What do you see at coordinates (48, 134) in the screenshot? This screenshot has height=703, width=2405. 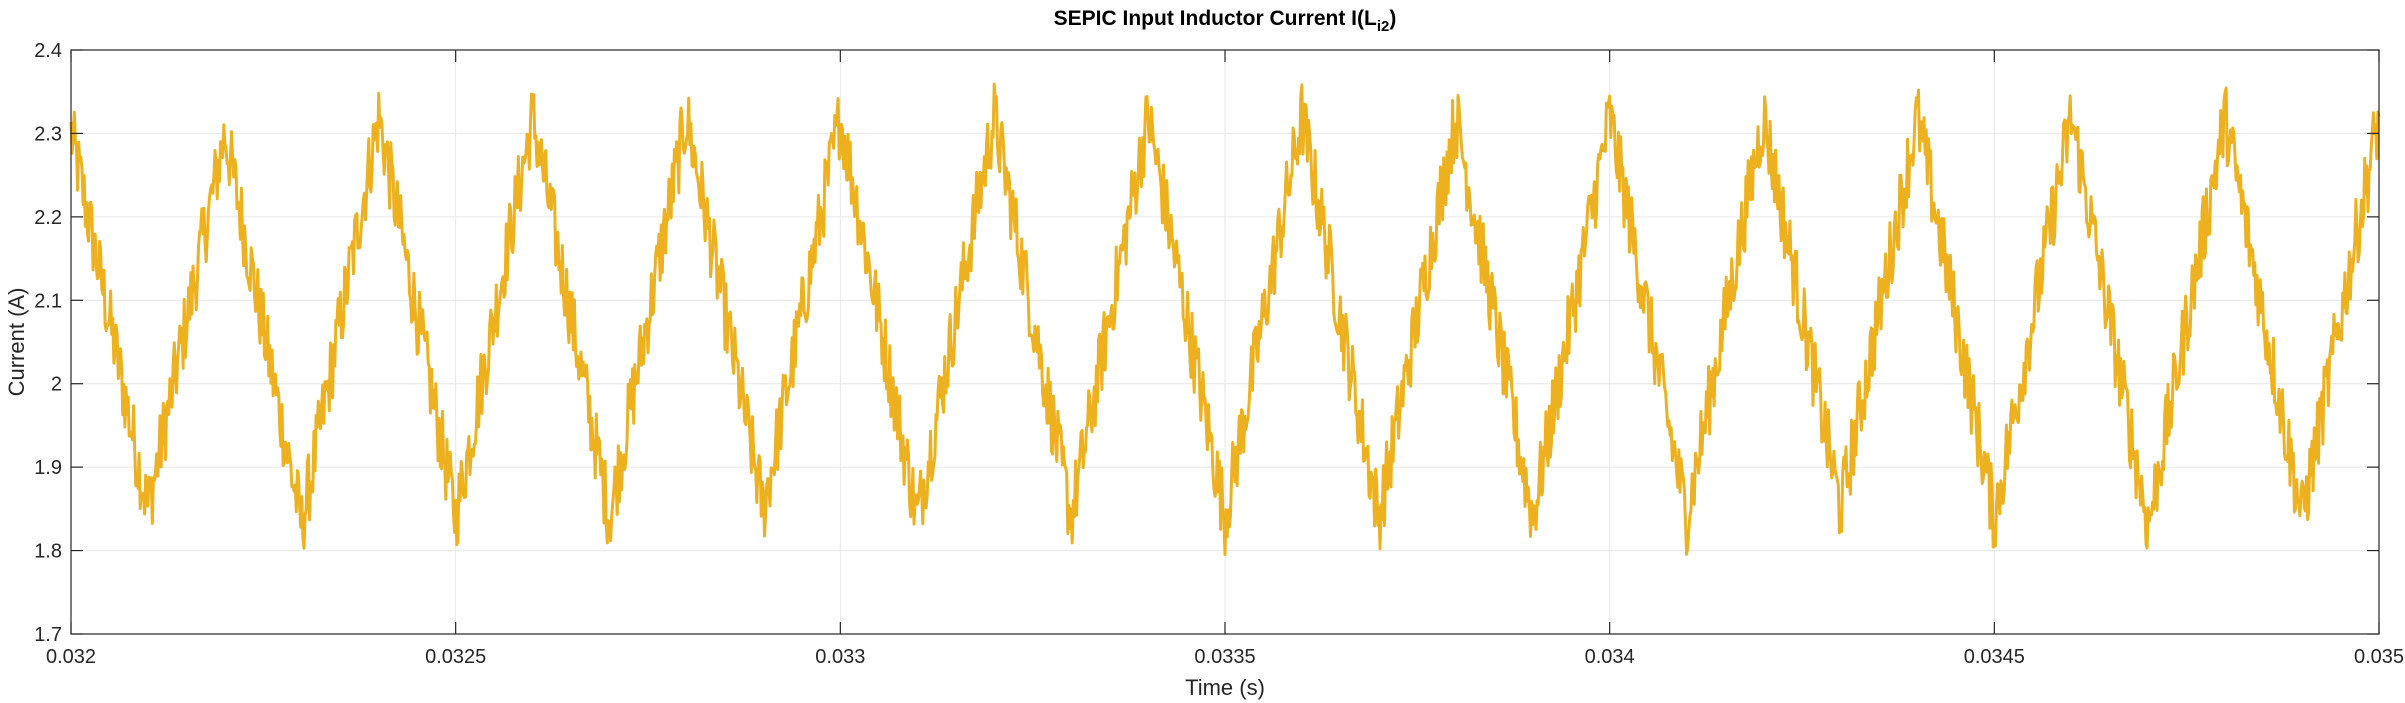 I see `y-tick-label: 2.3` at bounding box center [48, 134].